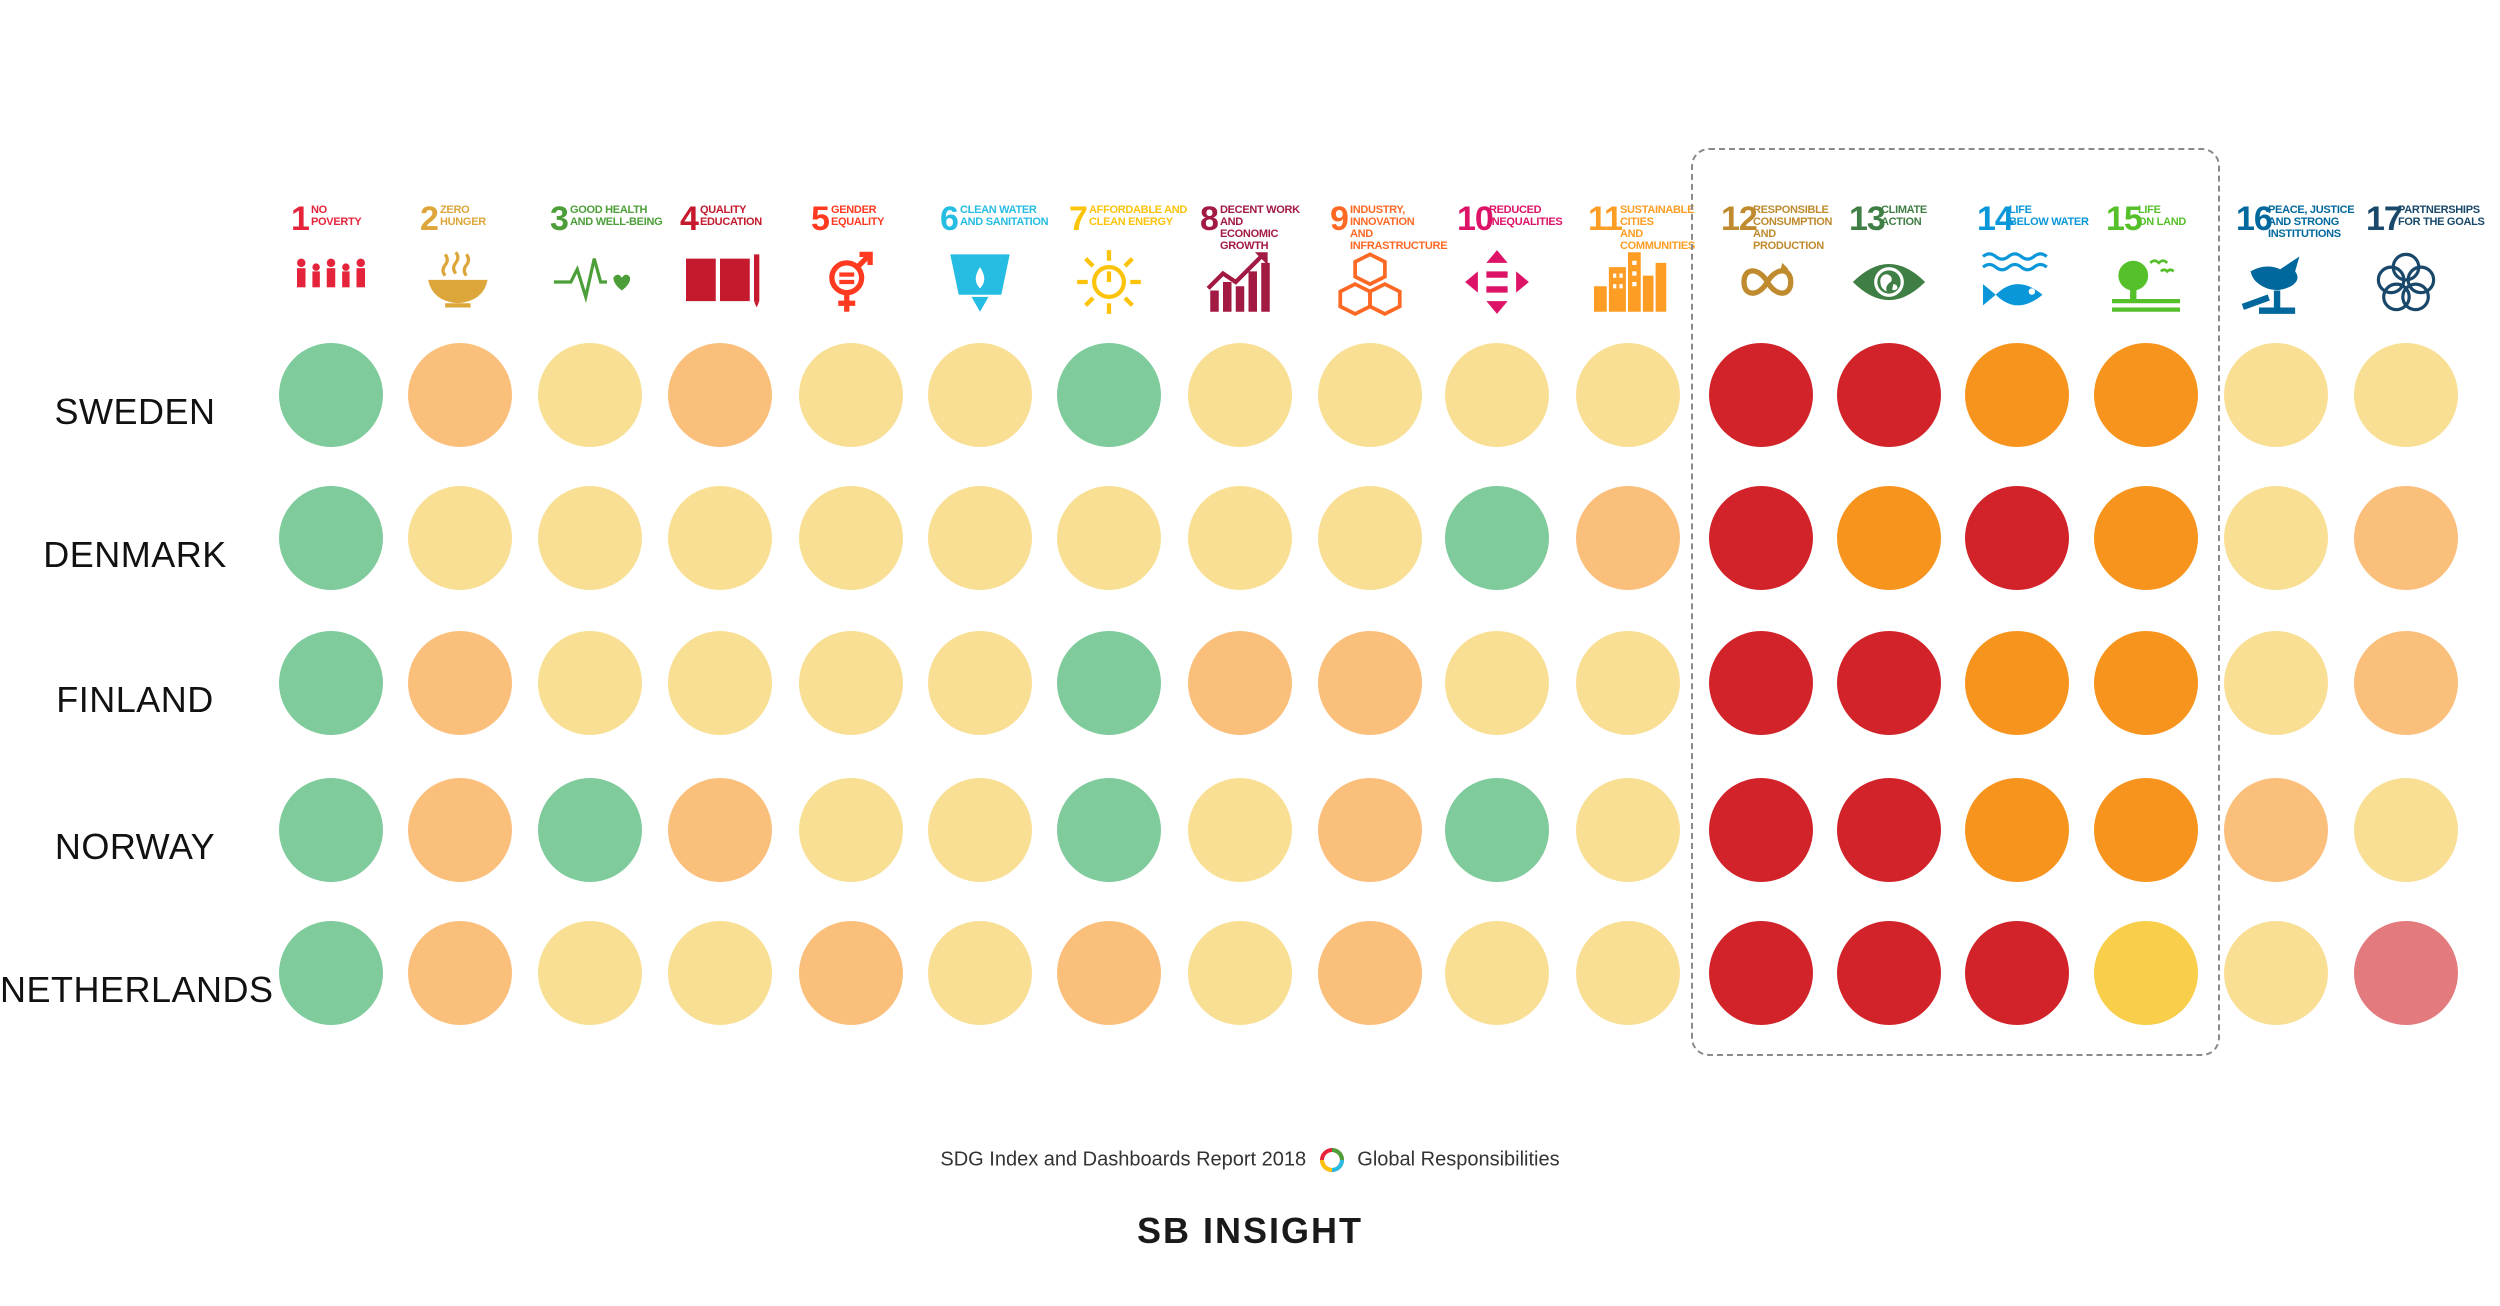 The image size is (2500, 1306). What do you see at coordinates (2384, 219) in the screenshot?
I see `goal-number: 17` at bounding box center [2384, 219].